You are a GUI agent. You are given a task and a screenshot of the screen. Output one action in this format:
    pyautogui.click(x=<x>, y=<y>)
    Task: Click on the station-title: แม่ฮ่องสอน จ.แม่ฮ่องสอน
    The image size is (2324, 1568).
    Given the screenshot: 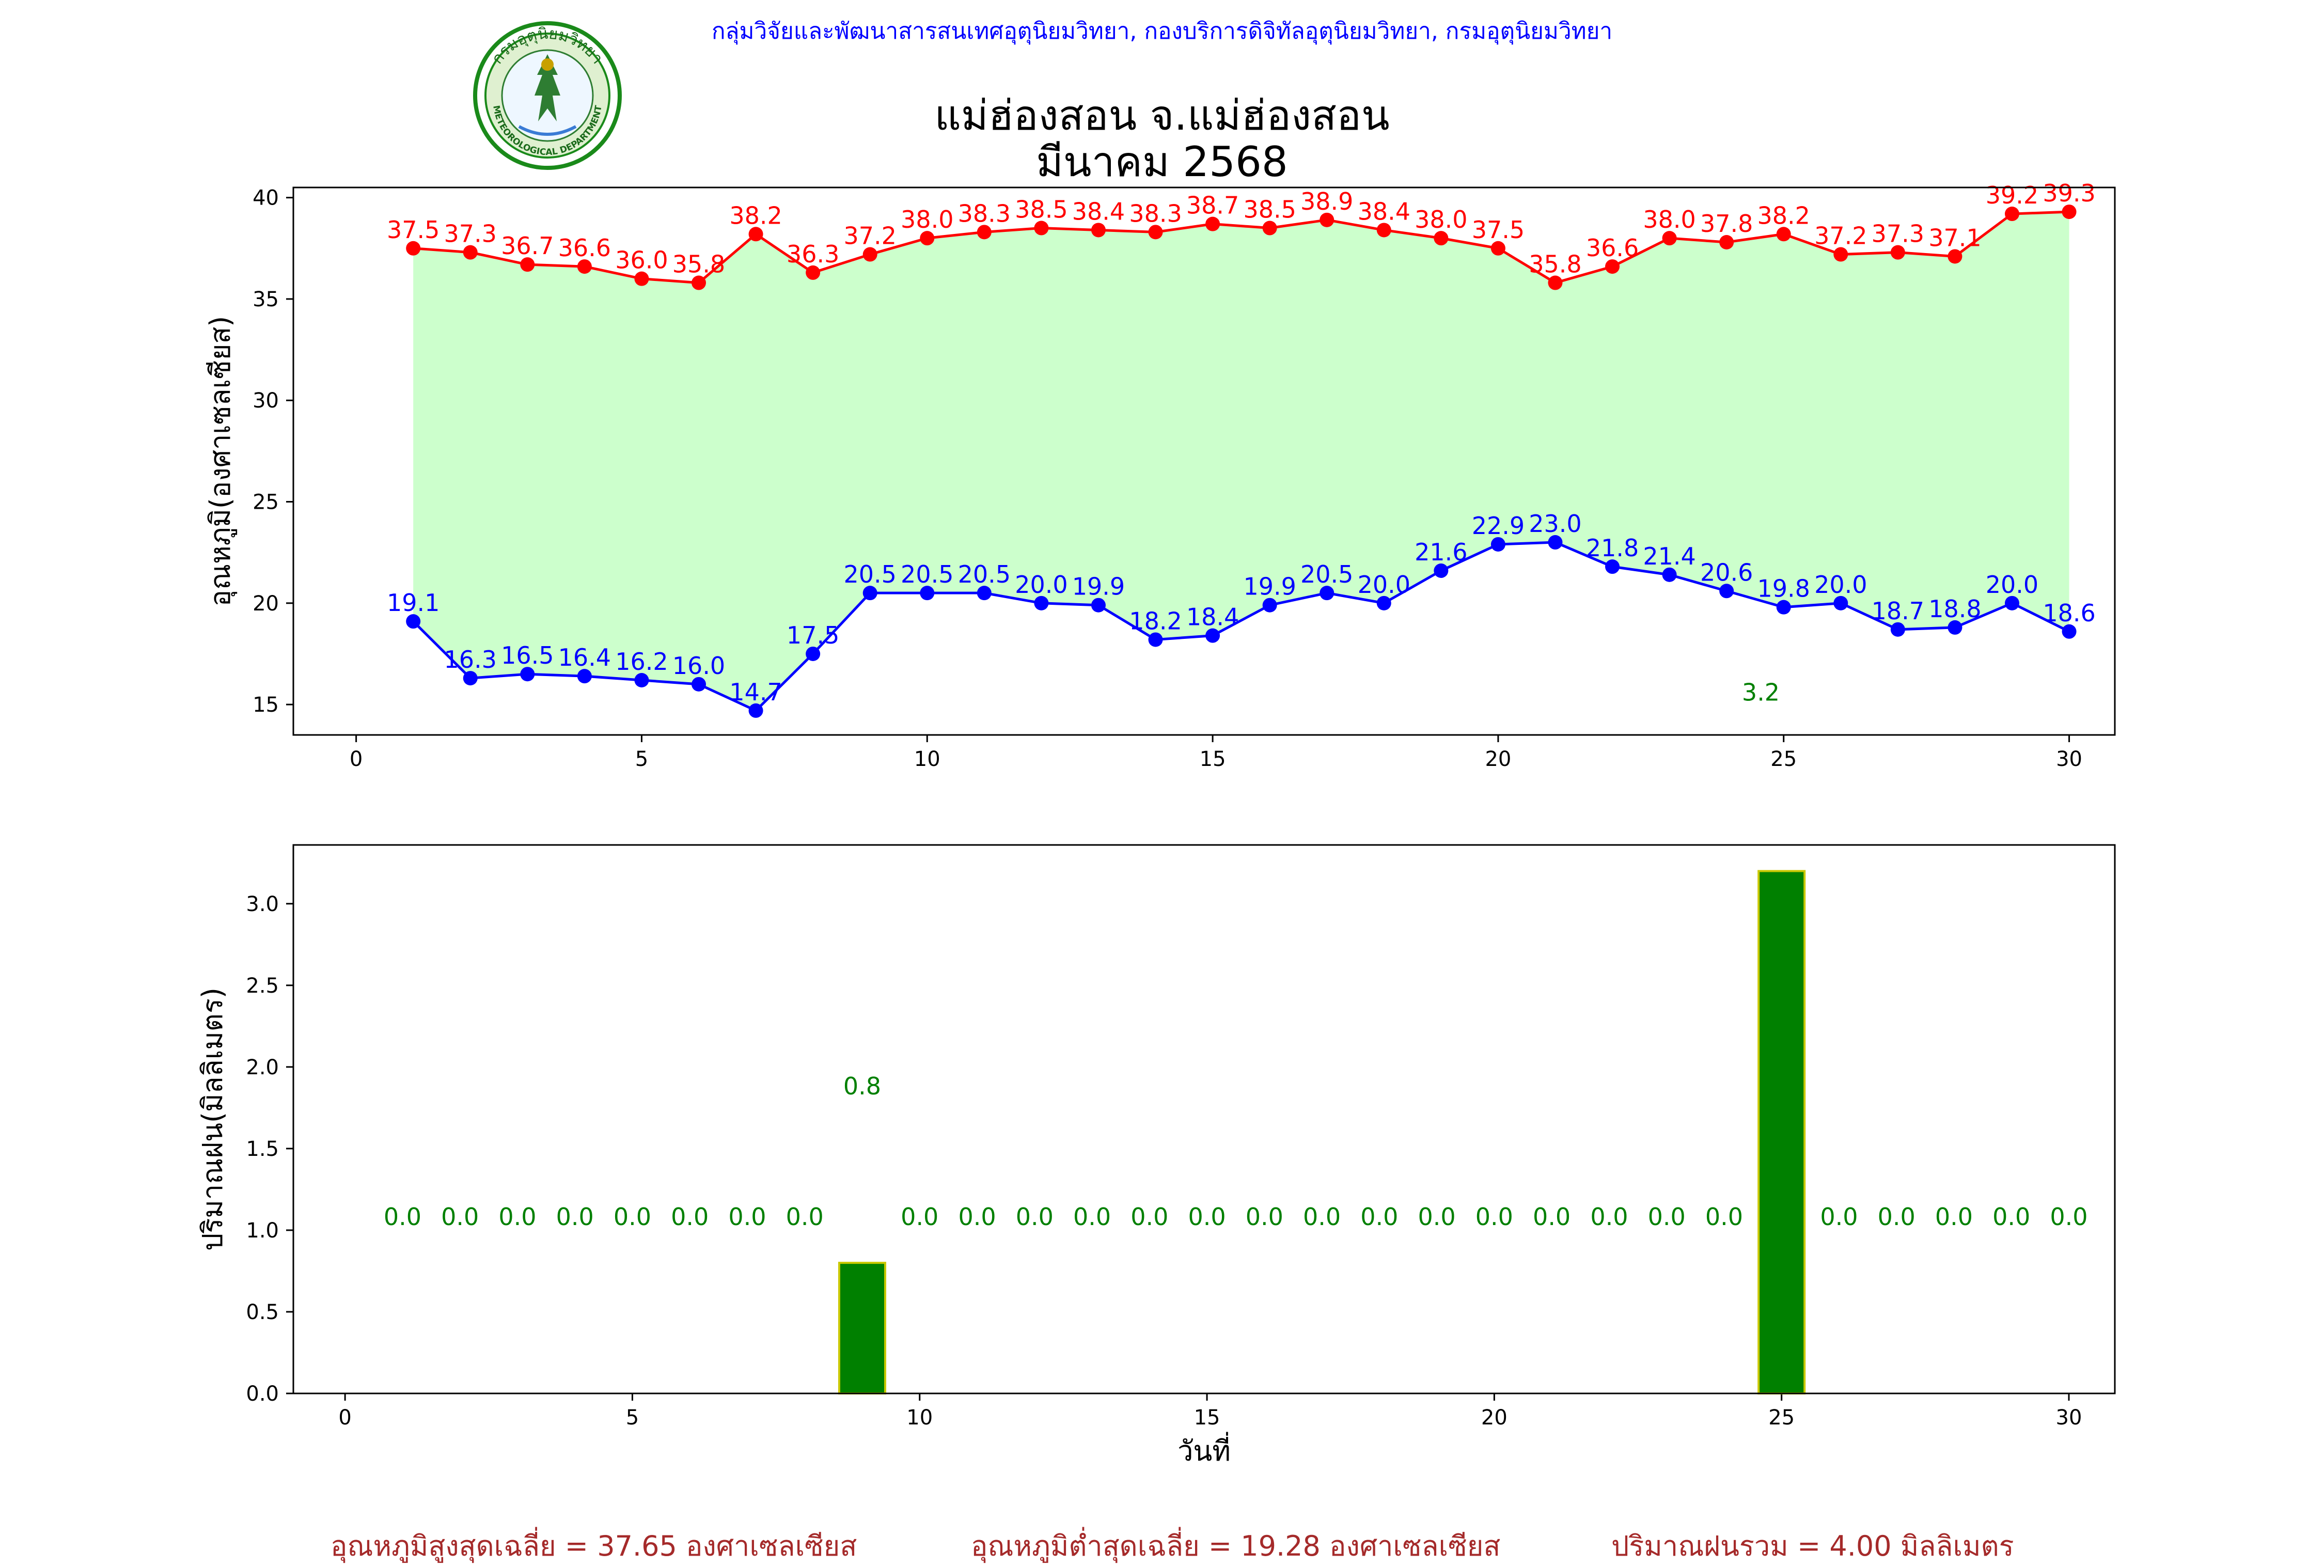 What is the action you would take?
    pyautogui.click(x=1162, y=115)
    